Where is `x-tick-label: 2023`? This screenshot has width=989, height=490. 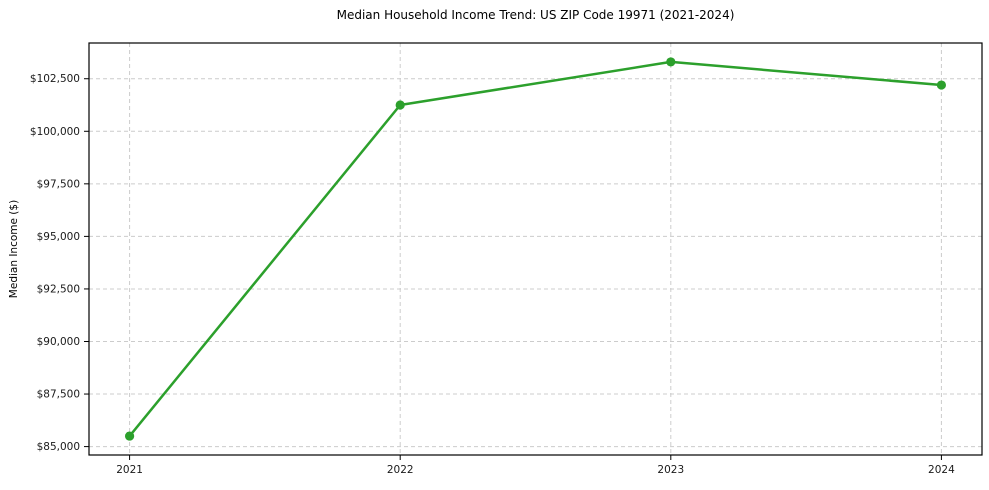
x-tick-label: 2023 is located at coordinates (670, 470).